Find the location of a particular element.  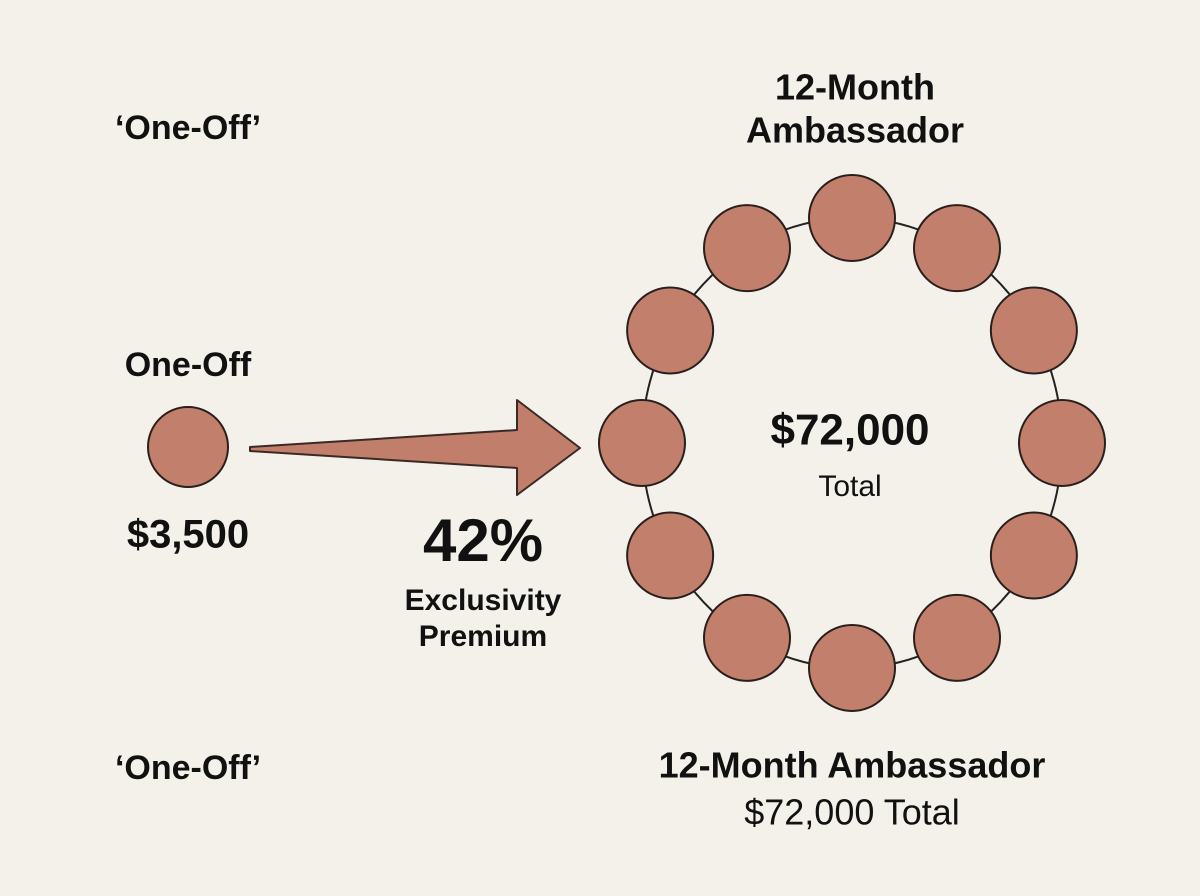

one-off-price: $3,500 is located at coordinates (188, 535).